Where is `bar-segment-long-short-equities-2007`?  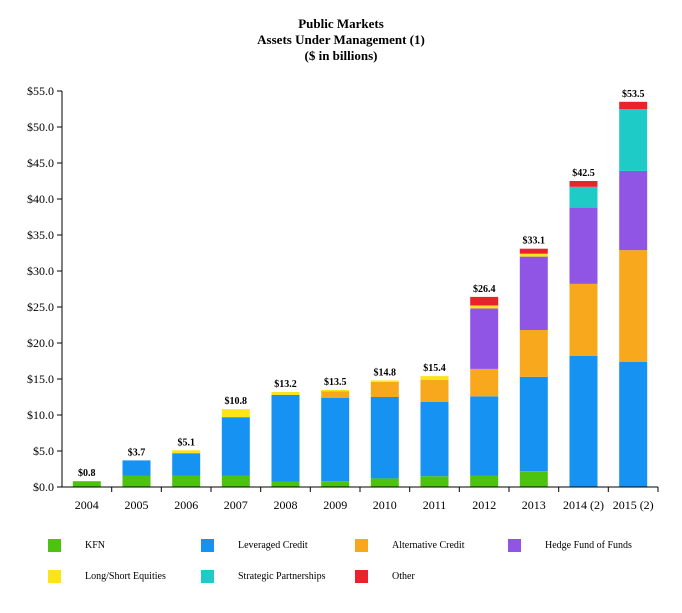
bar-segment-long-short-equities-2007 is located at coordinates (235, 413).